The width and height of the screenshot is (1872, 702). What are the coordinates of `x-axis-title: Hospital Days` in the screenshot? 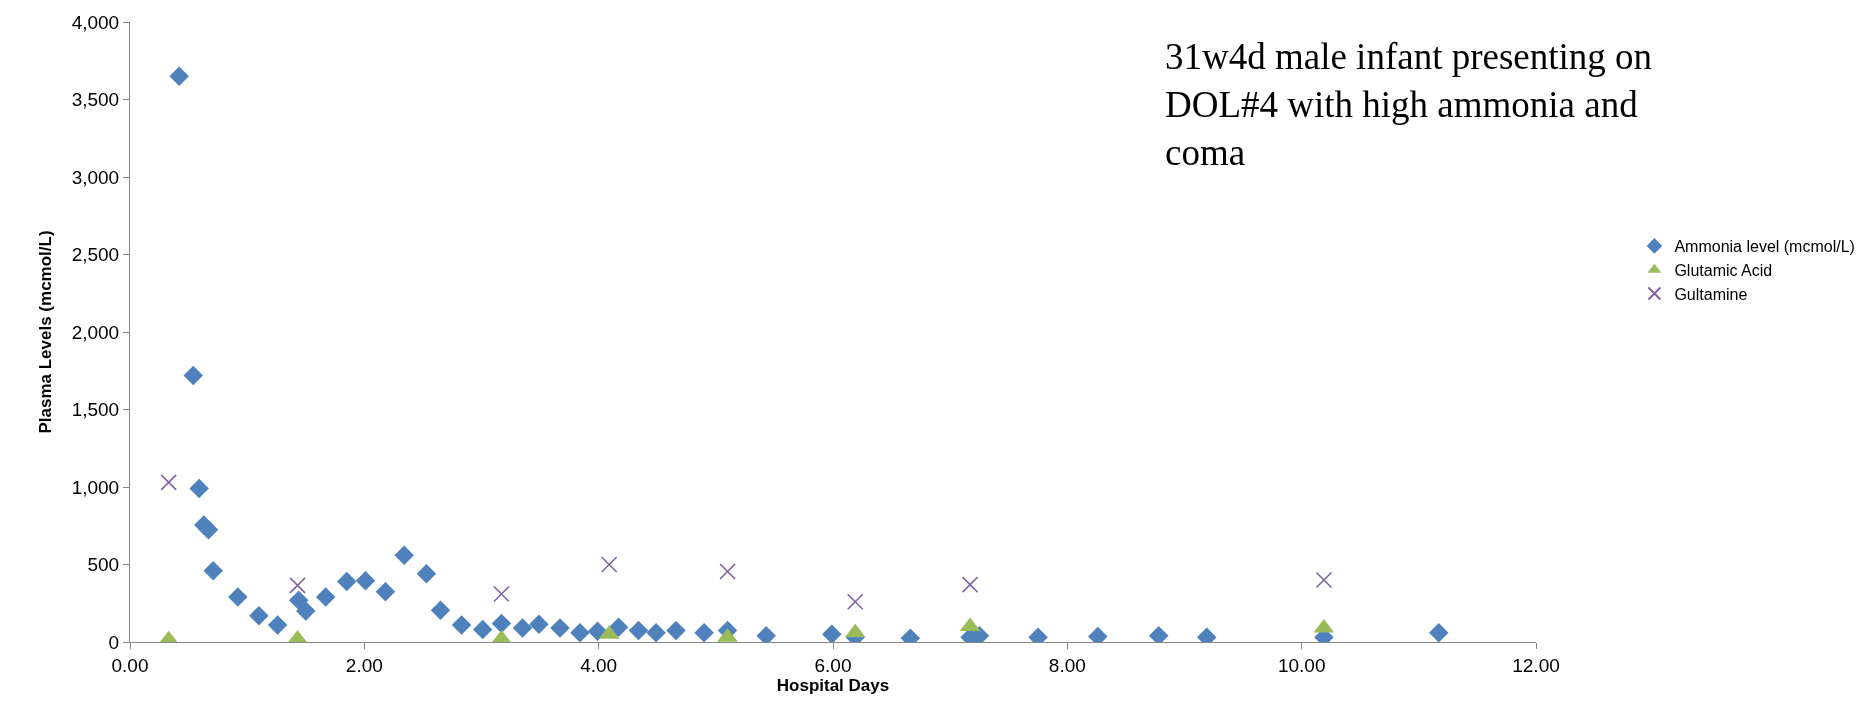 It's located at (833, 685).